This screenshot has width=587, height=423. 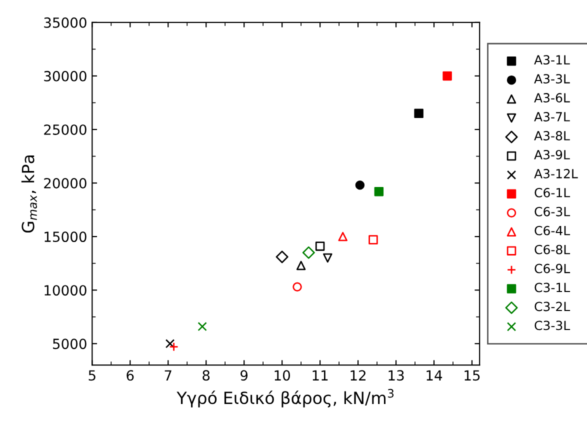 What do you see at coordinates (552, 79) in the screenshot?
I see `legend-label: A3-3L` at bounding box center [552, 79].